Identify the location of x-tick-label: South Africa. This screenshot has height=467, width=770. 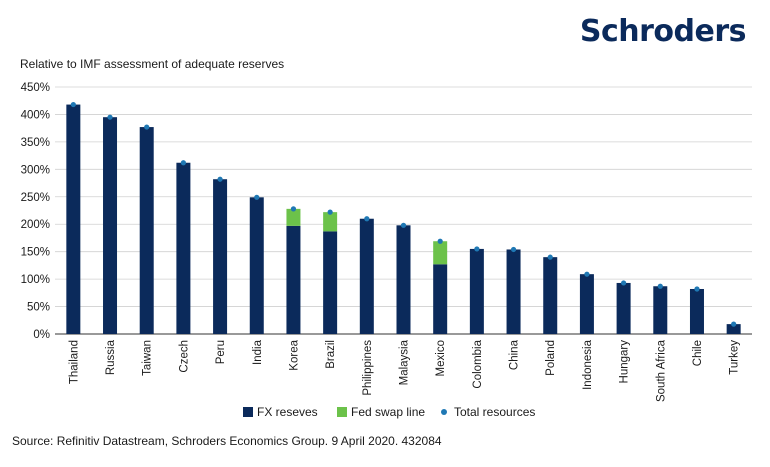
(661, 370).